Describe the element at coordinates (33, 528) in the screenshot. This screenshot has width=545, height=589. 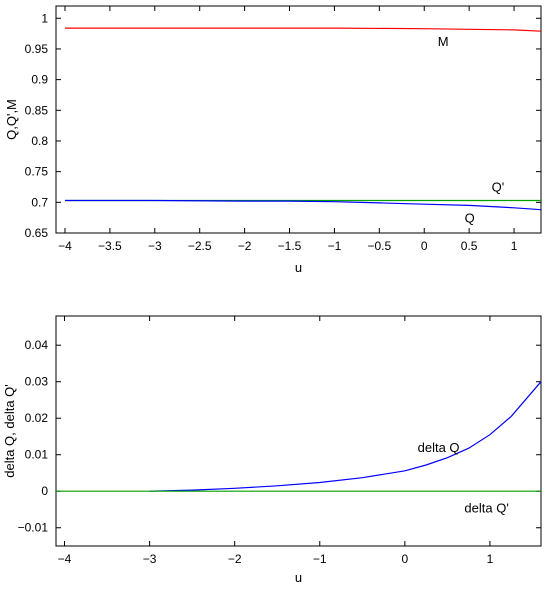
I see `bottom-y-tick-label: −0.01` at that location.